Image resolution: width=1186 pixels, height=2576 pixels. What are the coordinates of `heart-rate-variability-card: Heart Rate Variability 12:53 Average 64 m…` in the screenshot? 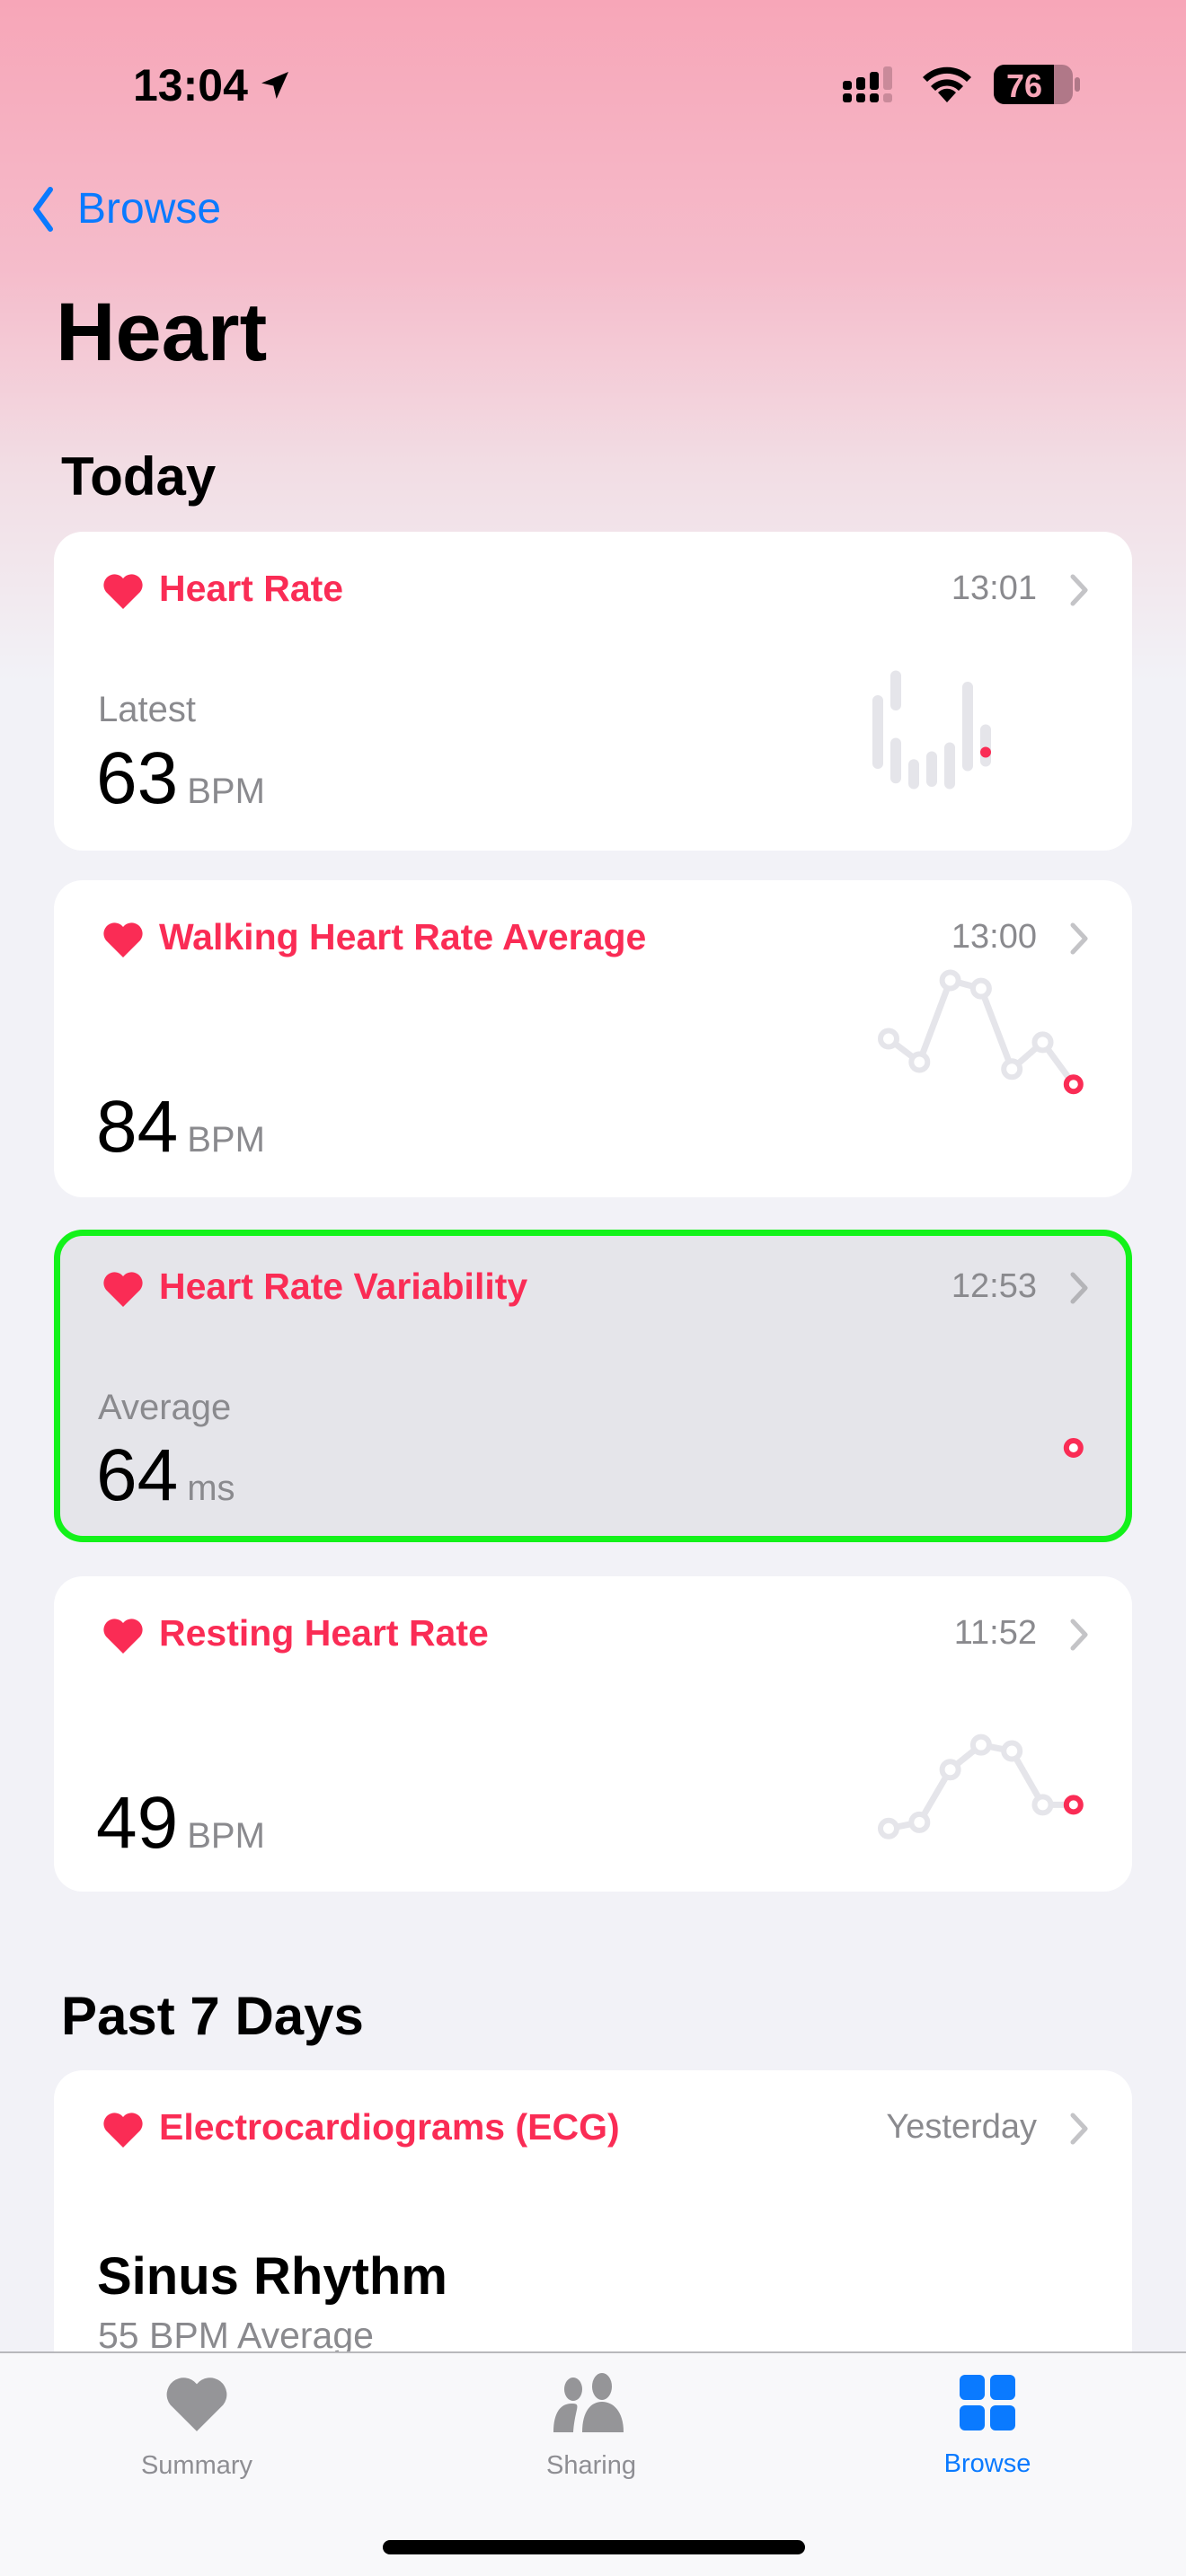 It's located at (593, 1386).